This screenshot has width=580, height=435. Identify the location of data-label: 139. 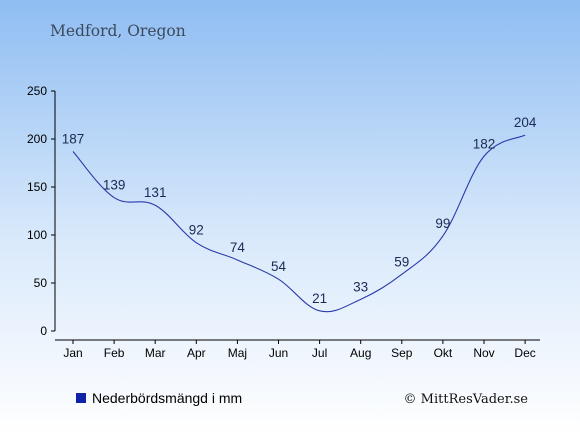
(114, 185).